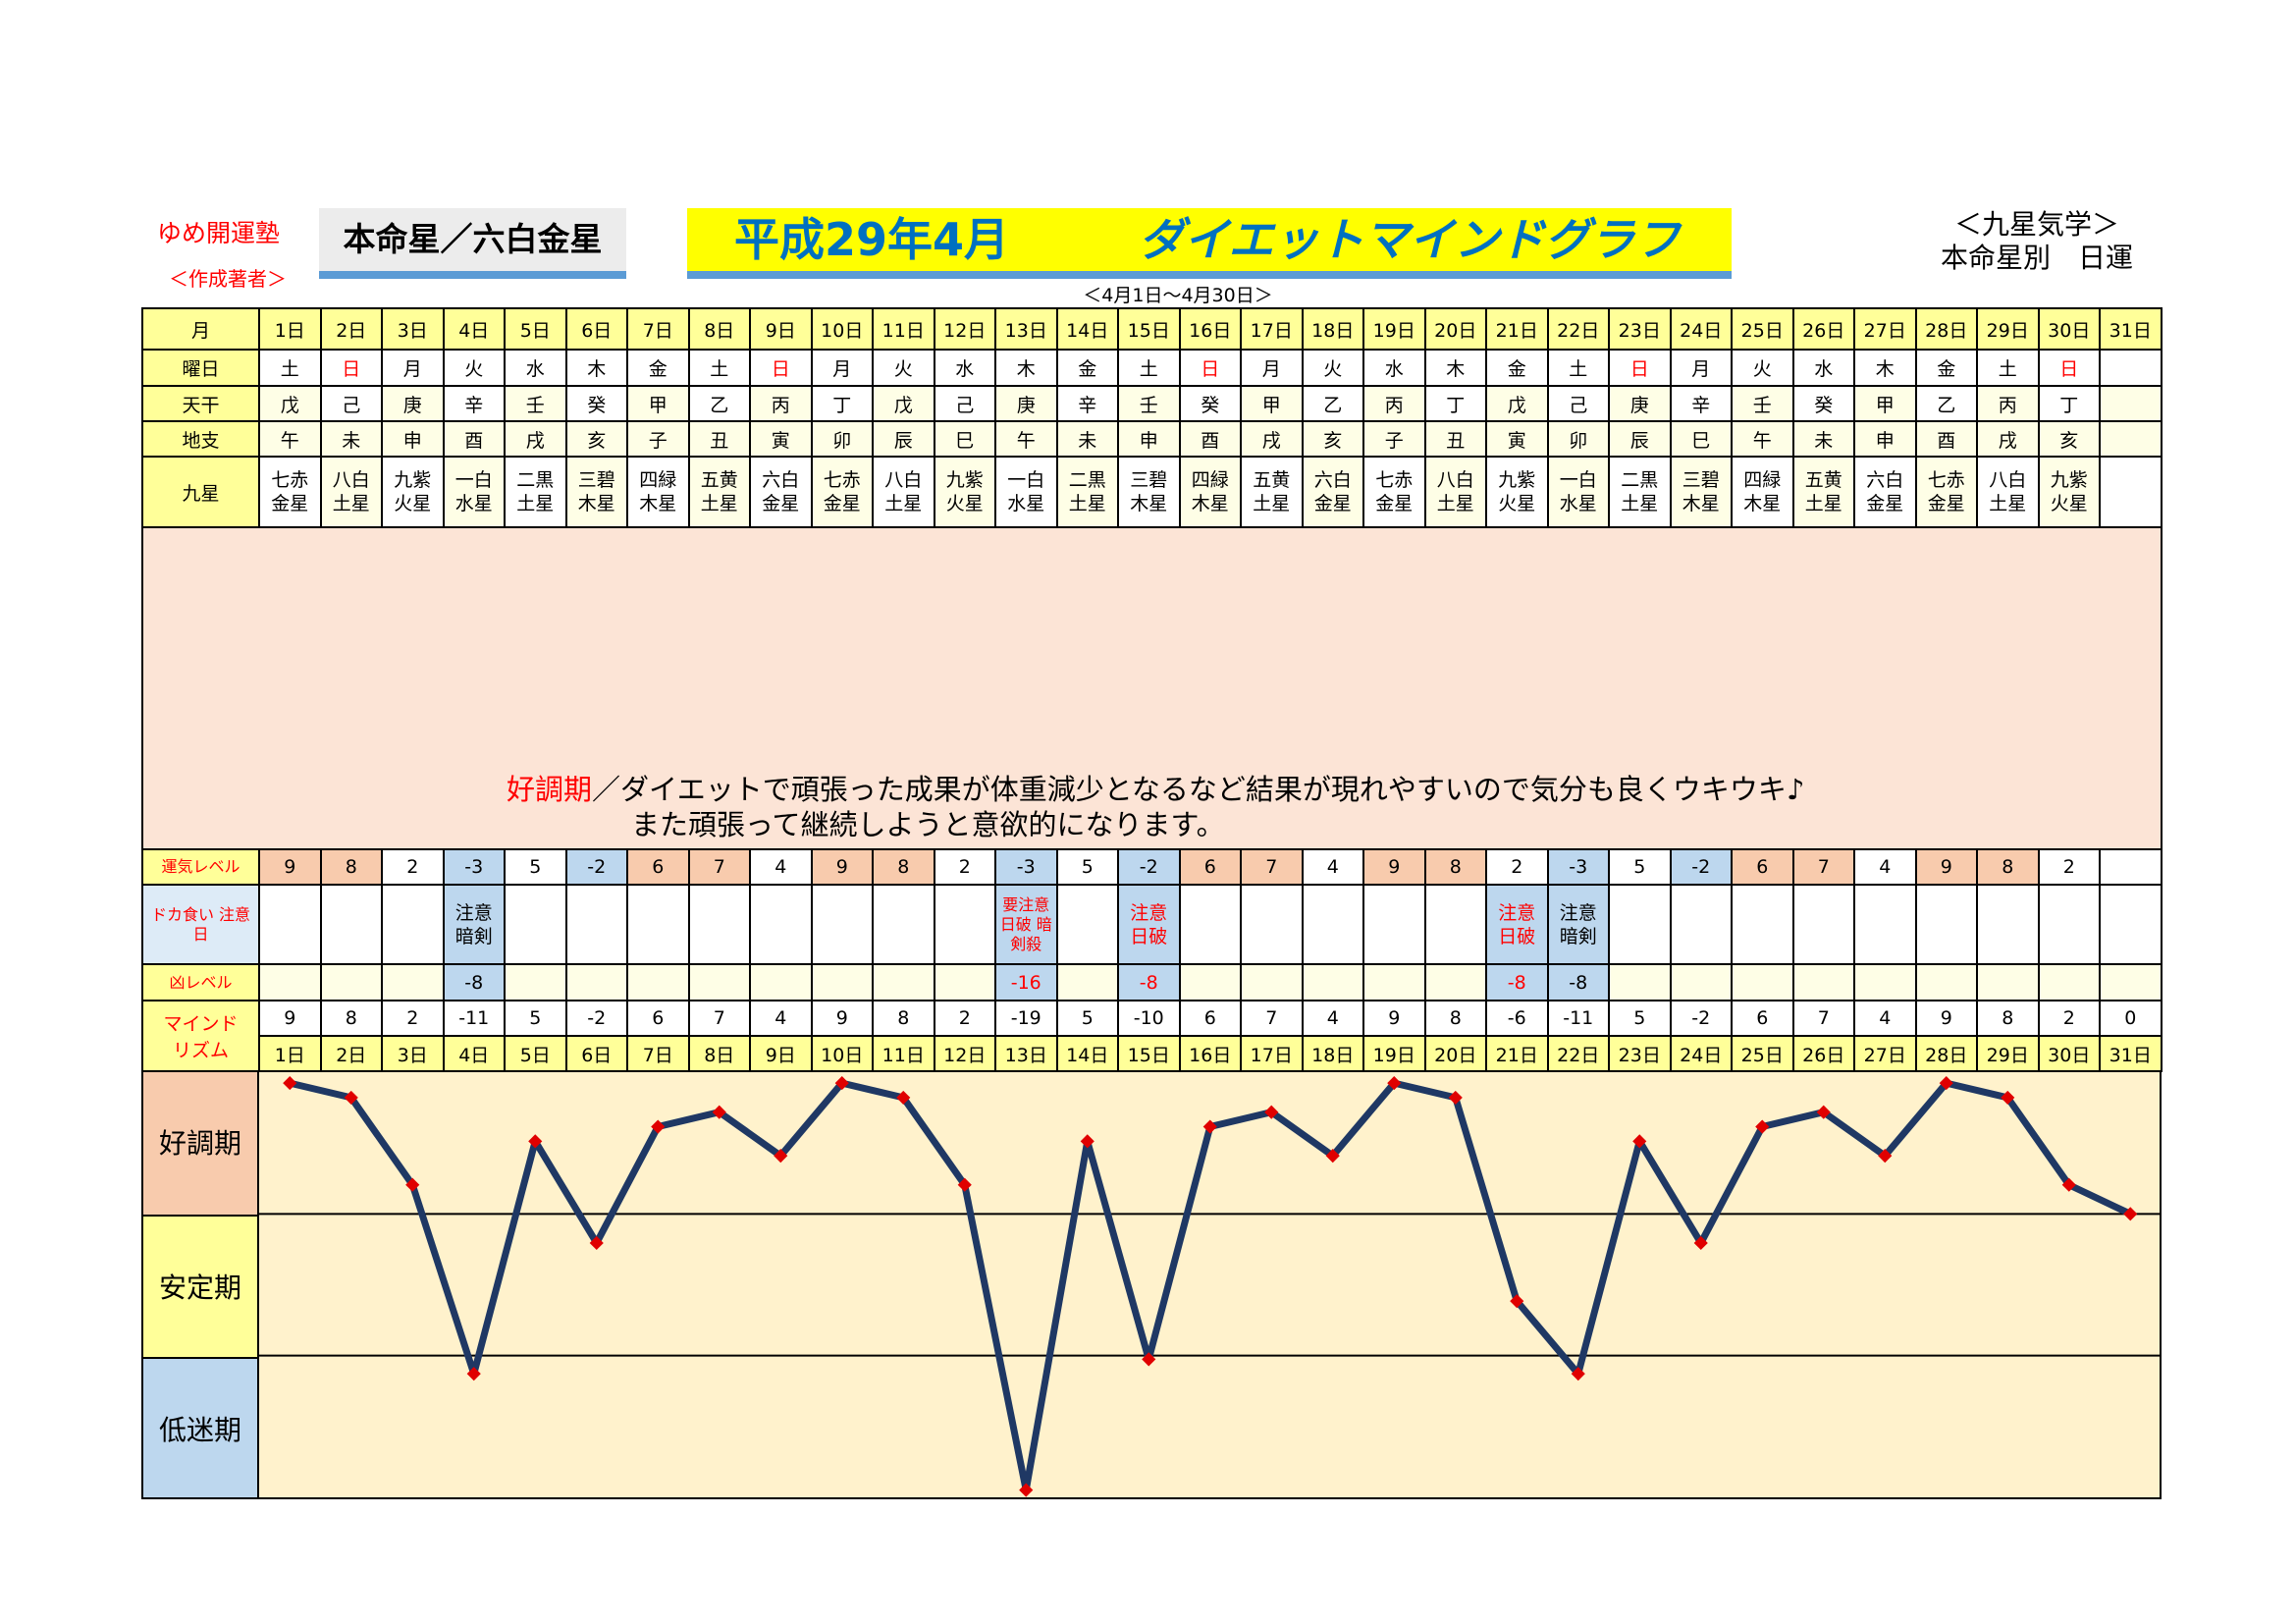 This screenshot has height=1624, width=2296. I want to click on star-element: 金星, so click(842, 503).